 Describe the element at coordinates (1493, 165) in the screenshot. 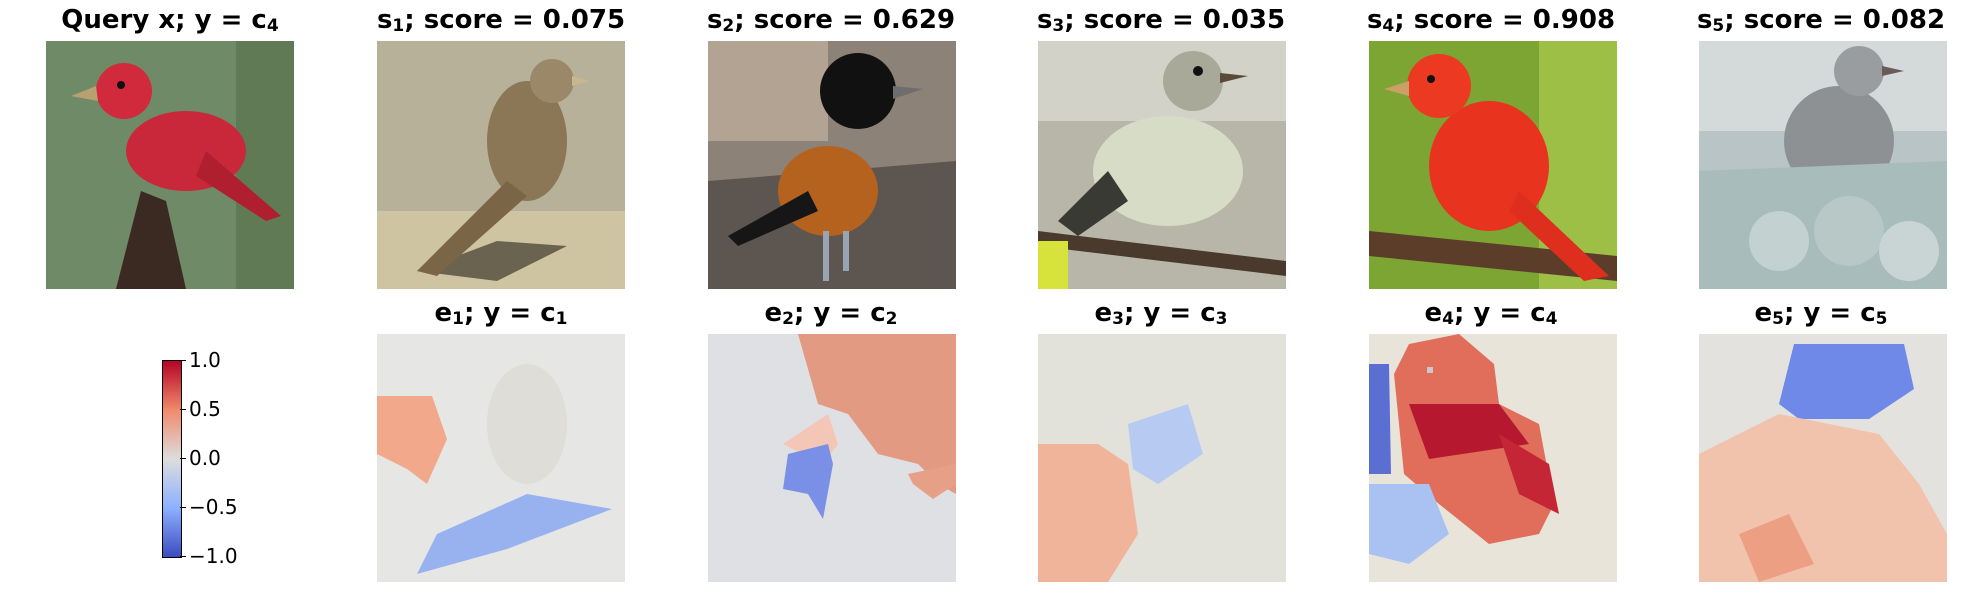

I see `similar-4-image-red-bird` at that location.